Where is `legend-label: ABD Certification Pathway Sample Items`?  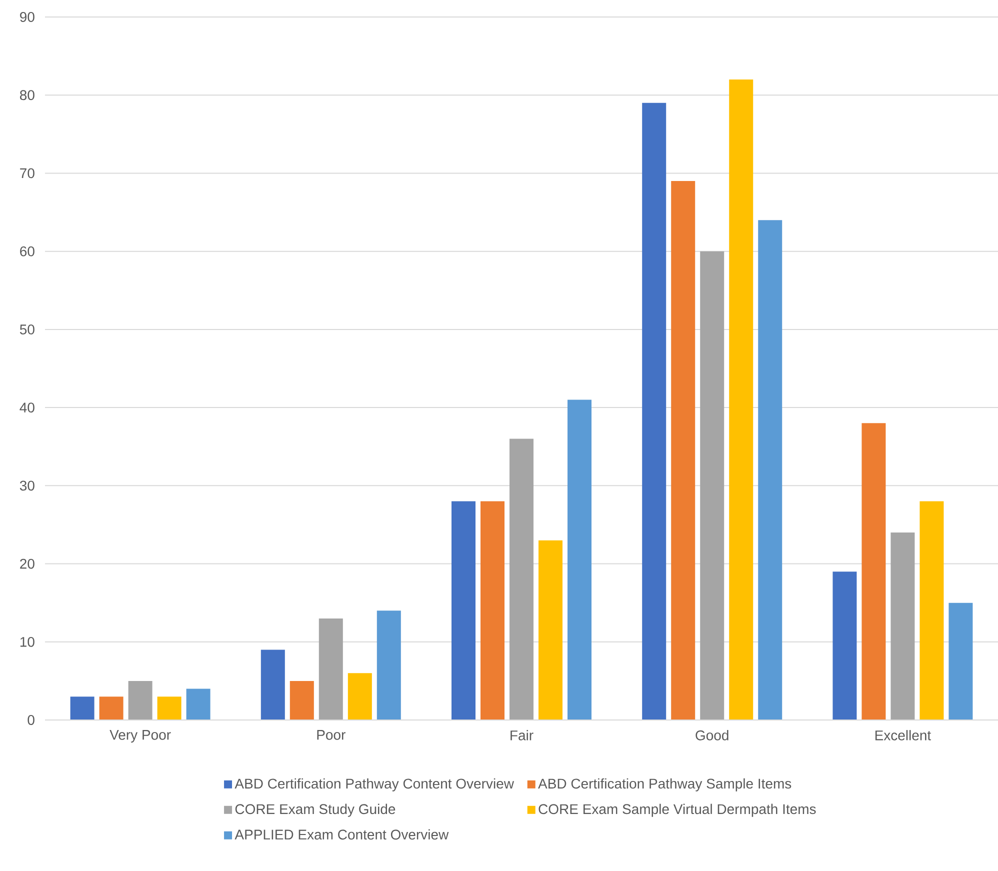
legend-label: ABD Certification Pathway Sample Items is located at coordinates (665, 785).